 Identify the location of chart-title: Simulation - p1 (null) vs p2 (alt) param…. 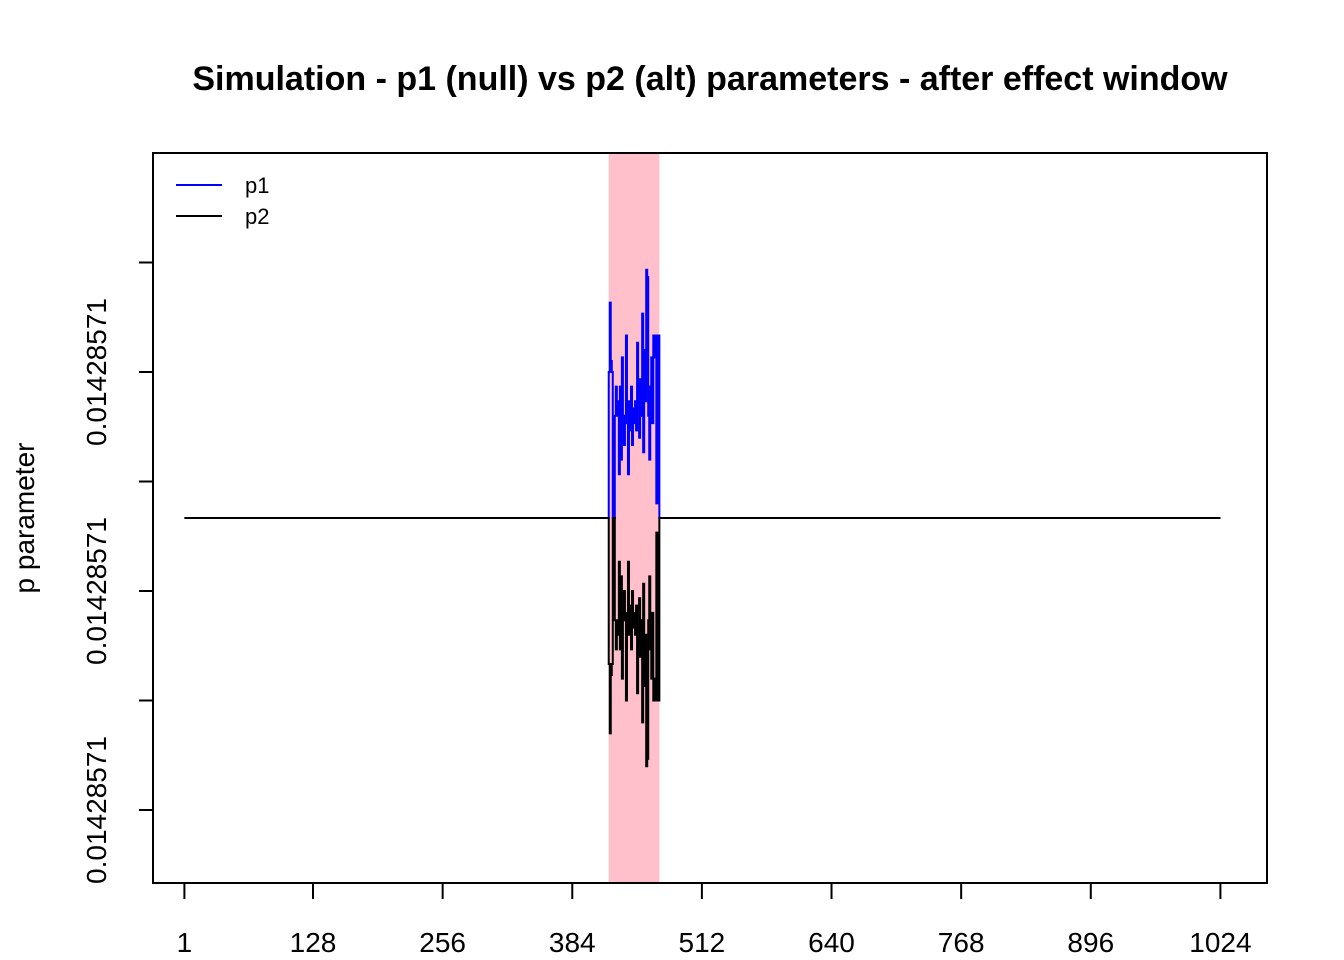
(710, 79).